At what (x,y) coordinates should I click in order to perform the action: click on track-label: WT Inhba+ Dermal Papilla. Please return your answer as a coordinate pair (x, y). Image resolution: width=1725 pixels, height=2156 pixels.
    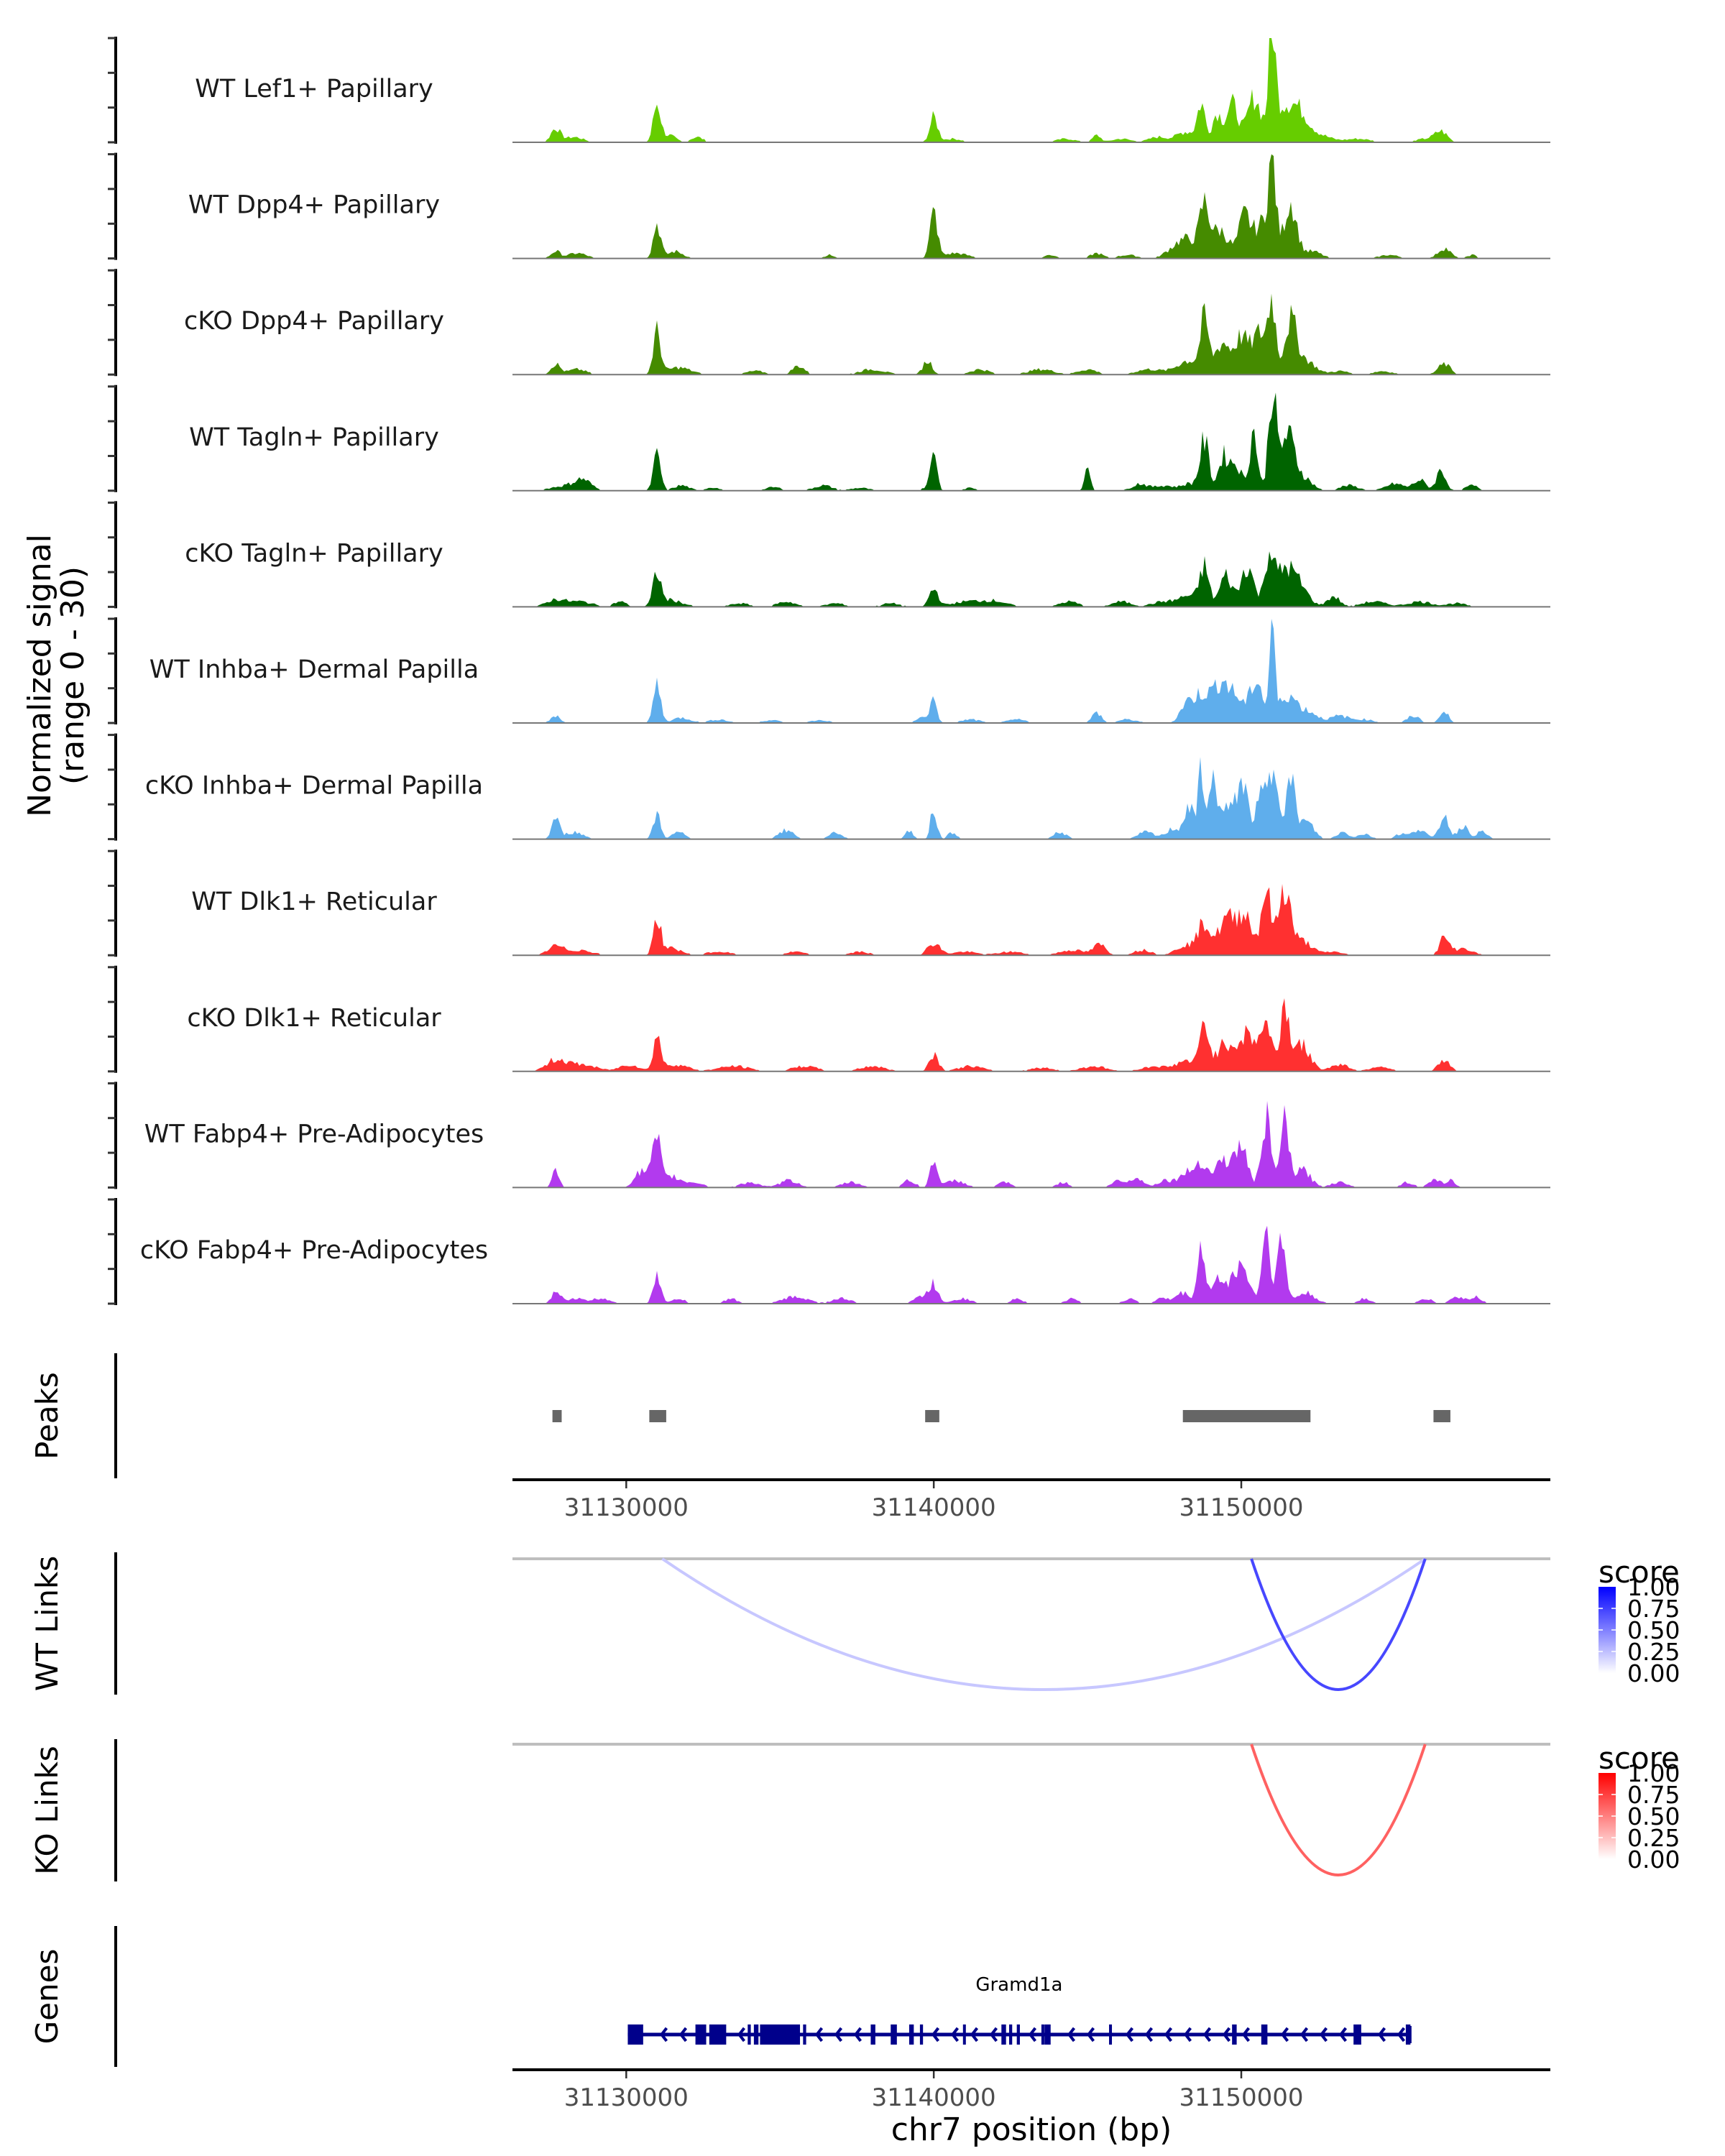
    Looking at the image, I should click on (314, 669).